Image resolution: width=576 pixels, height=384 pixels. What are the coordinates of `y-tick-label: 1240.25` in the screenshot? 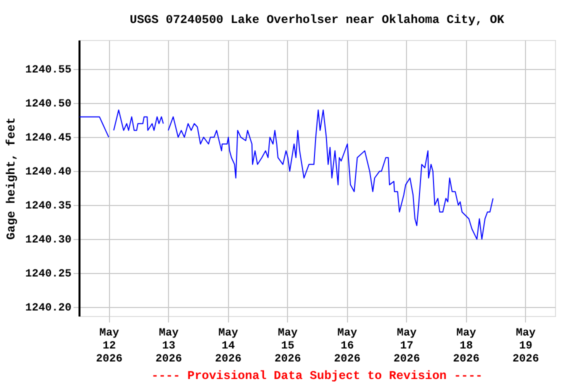 It's located at (48, 274).